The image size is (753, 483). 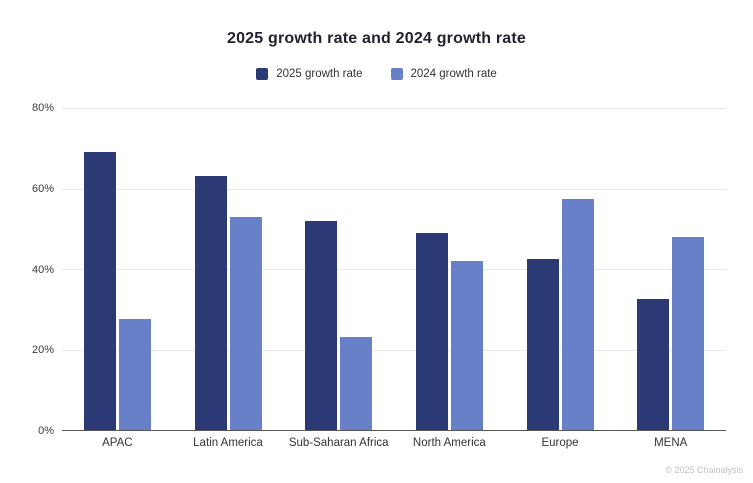 What do you see at coordinates (704, 470) in the screenshot?
I see `chart-footer: © 2025 Chainalysis` at bounding box center [704, 470].